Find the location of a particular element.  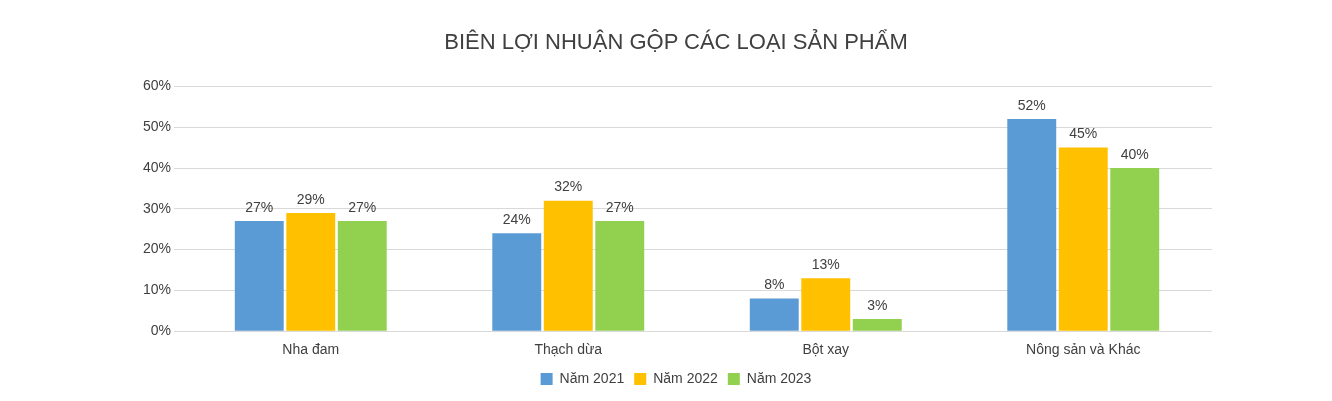

chart-title: BIÊN LỢI NHUẬN GỘP CÁC LOẠI SẢN PHẨM is located at coordinates (676, 42).